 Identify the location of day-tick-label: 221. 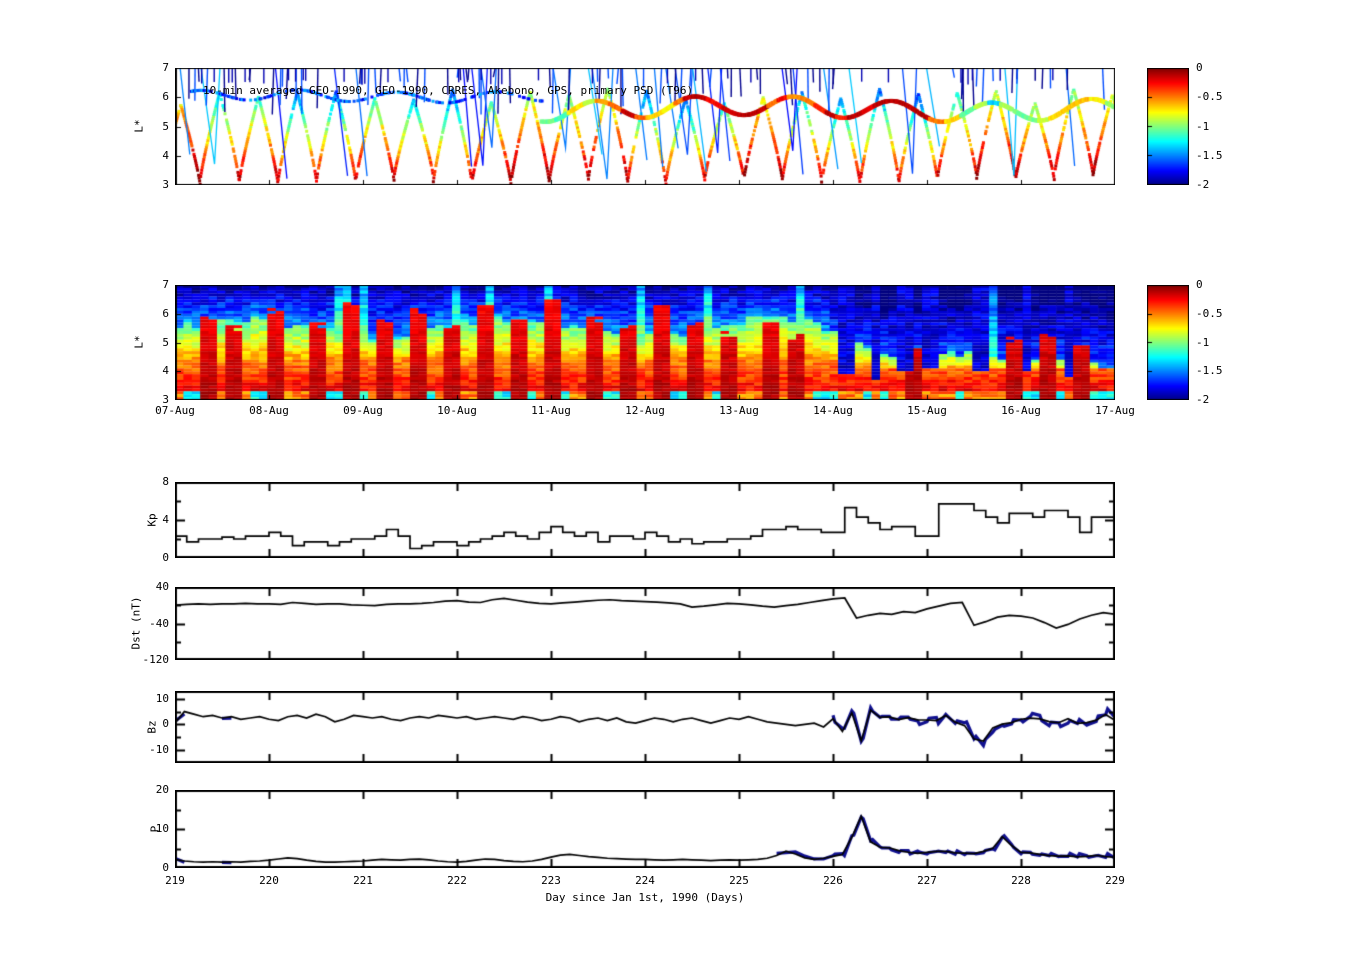
(363, 880).